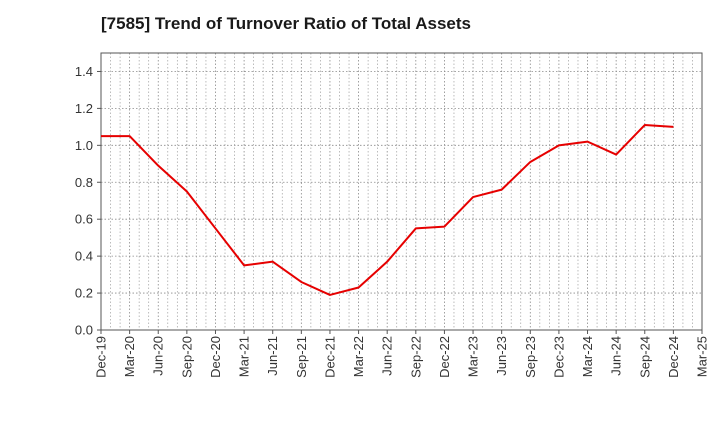 Image resolution: width=720 pixels, height=445 pixels. What do you see at coordinates (244, 356) in the screenshot?
I see `x-tick-label: Mar-21` at bounding box center [244, 356].